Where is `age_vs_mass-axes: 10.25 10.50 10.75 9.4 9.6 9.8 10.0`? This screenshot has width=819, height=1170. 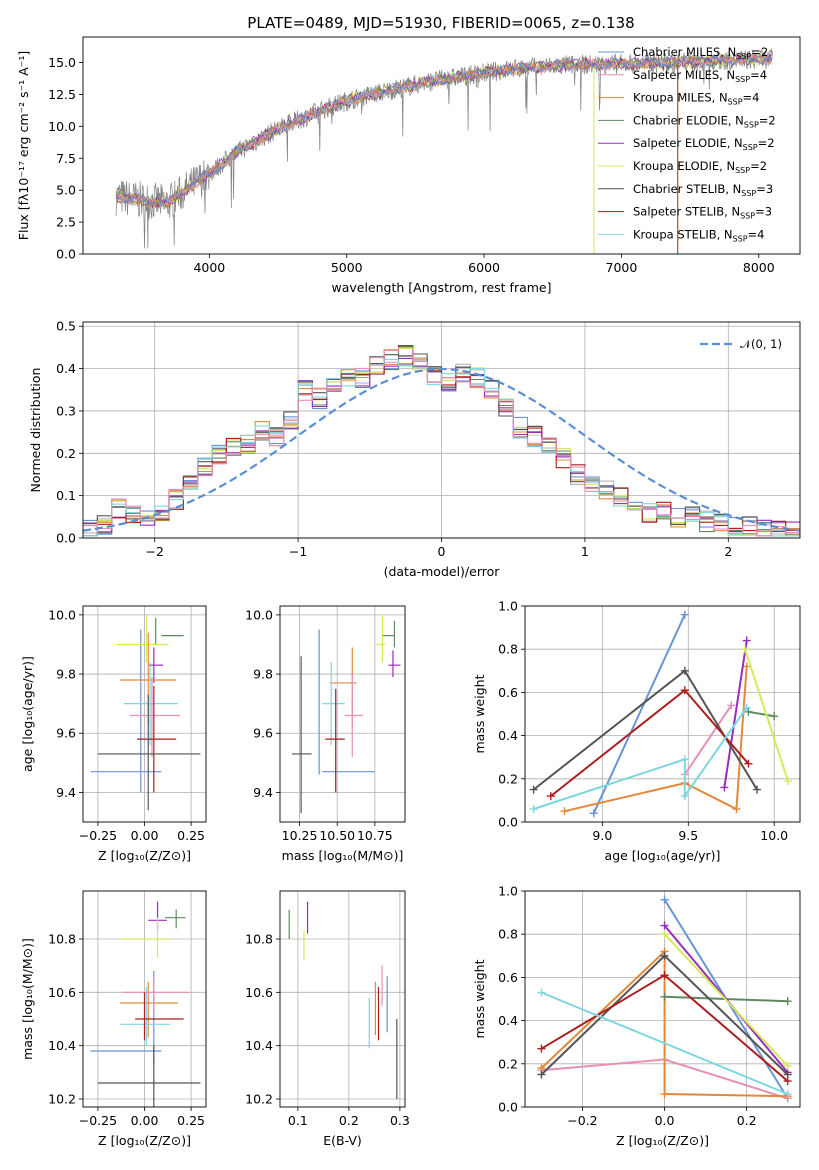 age_vs_mass-axes: 10.25 10.50 10.75 9.4 9.6 9.8 10.0 is located at coordinates (325, 724).